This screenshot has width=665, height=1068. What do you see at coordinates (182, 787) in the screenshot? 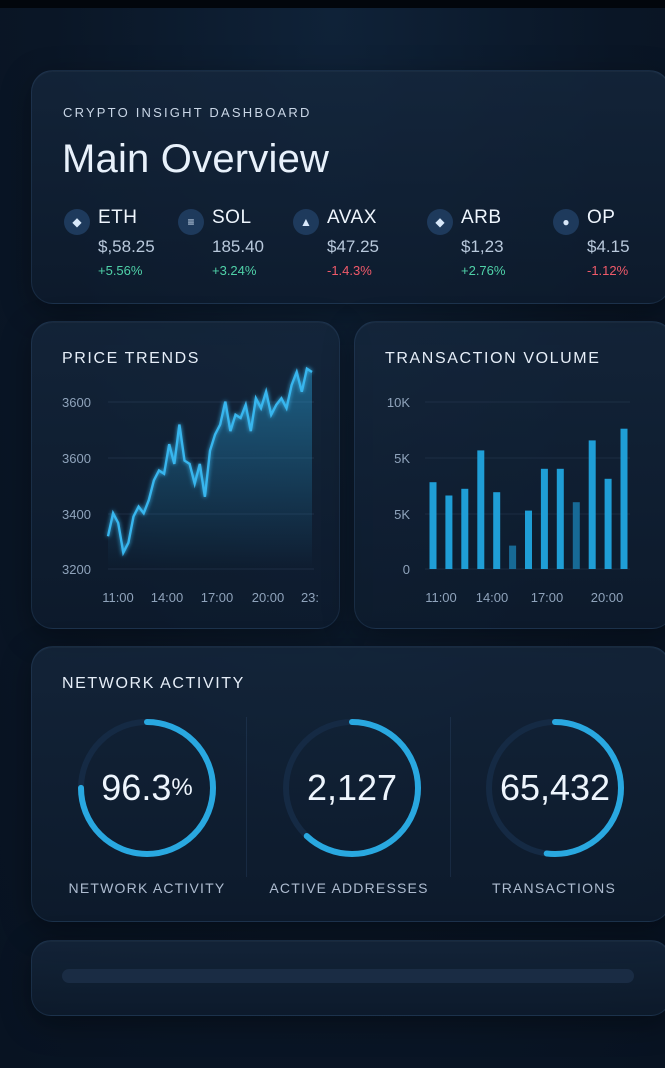
I see `gauge-unit: %` at bounding box center [182, 787].